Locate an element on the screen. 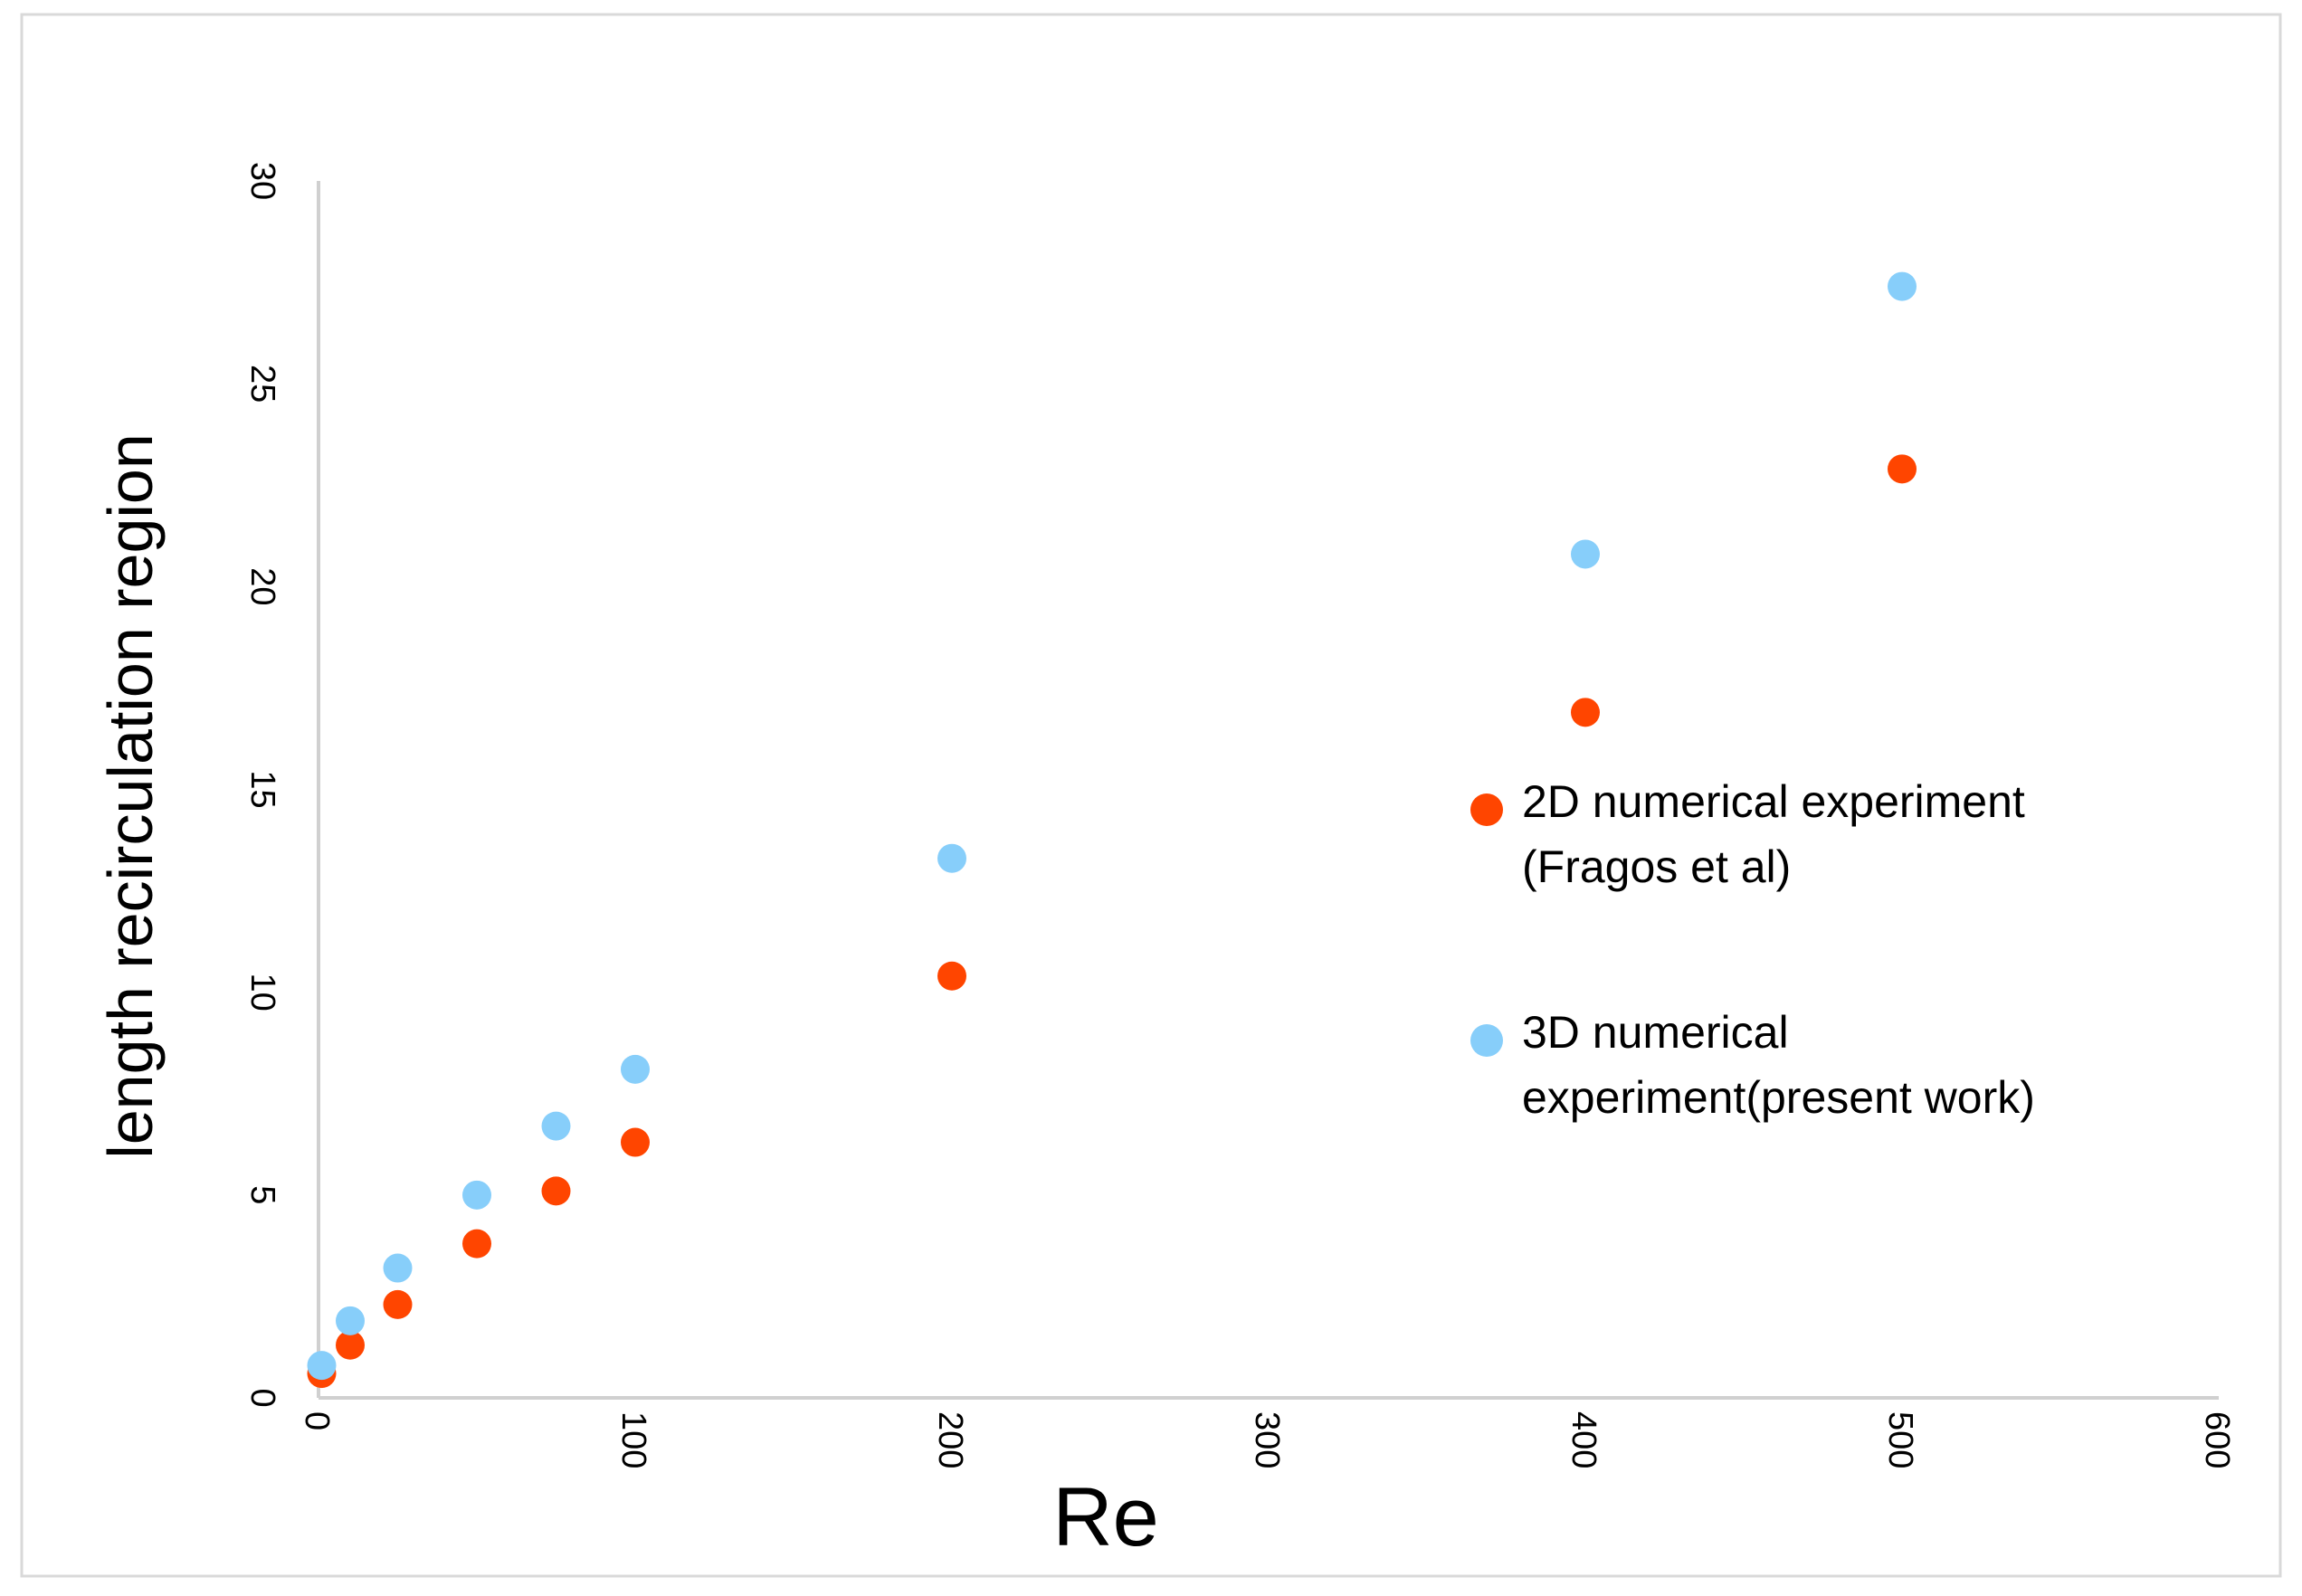 The width and height of the screenshot is (2302, 1596). x-tick-label: 200 is located at coordinates (950, 1439).